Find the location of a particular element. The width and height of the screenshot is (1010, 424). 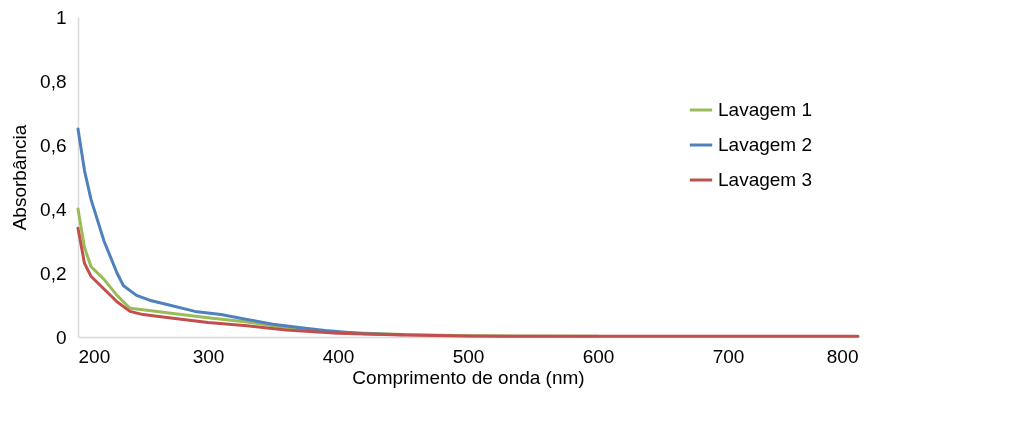

legend-label: Lavagem 3 is located at coordinates (765, 179).